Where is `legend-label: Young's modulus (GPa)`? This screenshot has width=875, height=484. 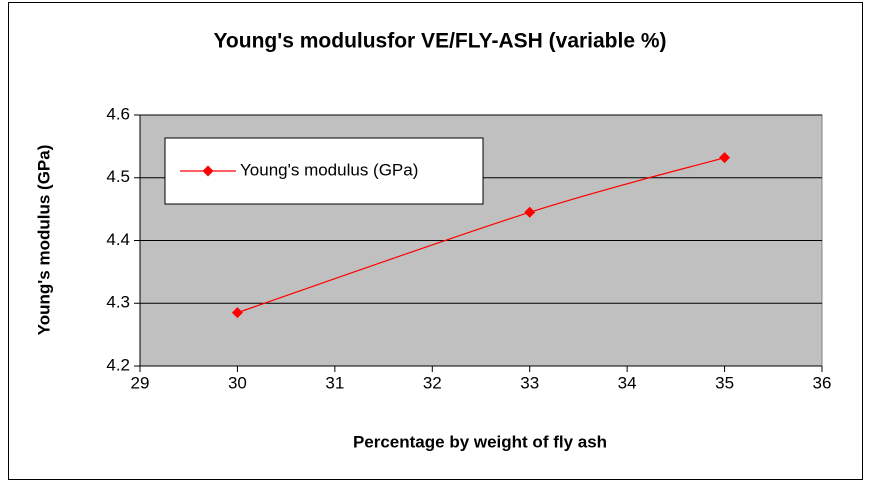 legend-label: Young's modulus (GPa) is located at coordinates (329, 169).